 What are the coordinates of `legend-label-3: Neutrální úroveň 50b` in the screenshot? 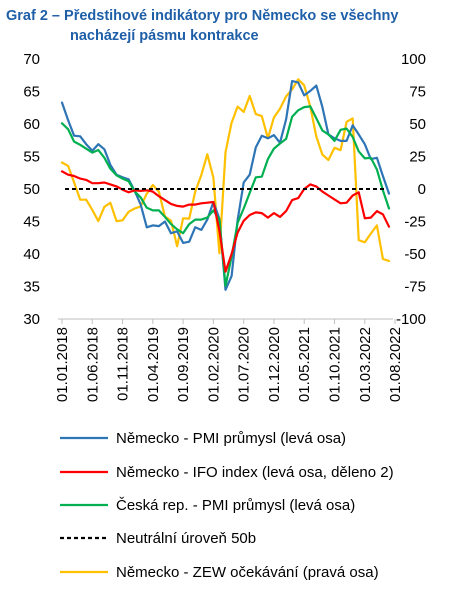 It's located at (186, 538).